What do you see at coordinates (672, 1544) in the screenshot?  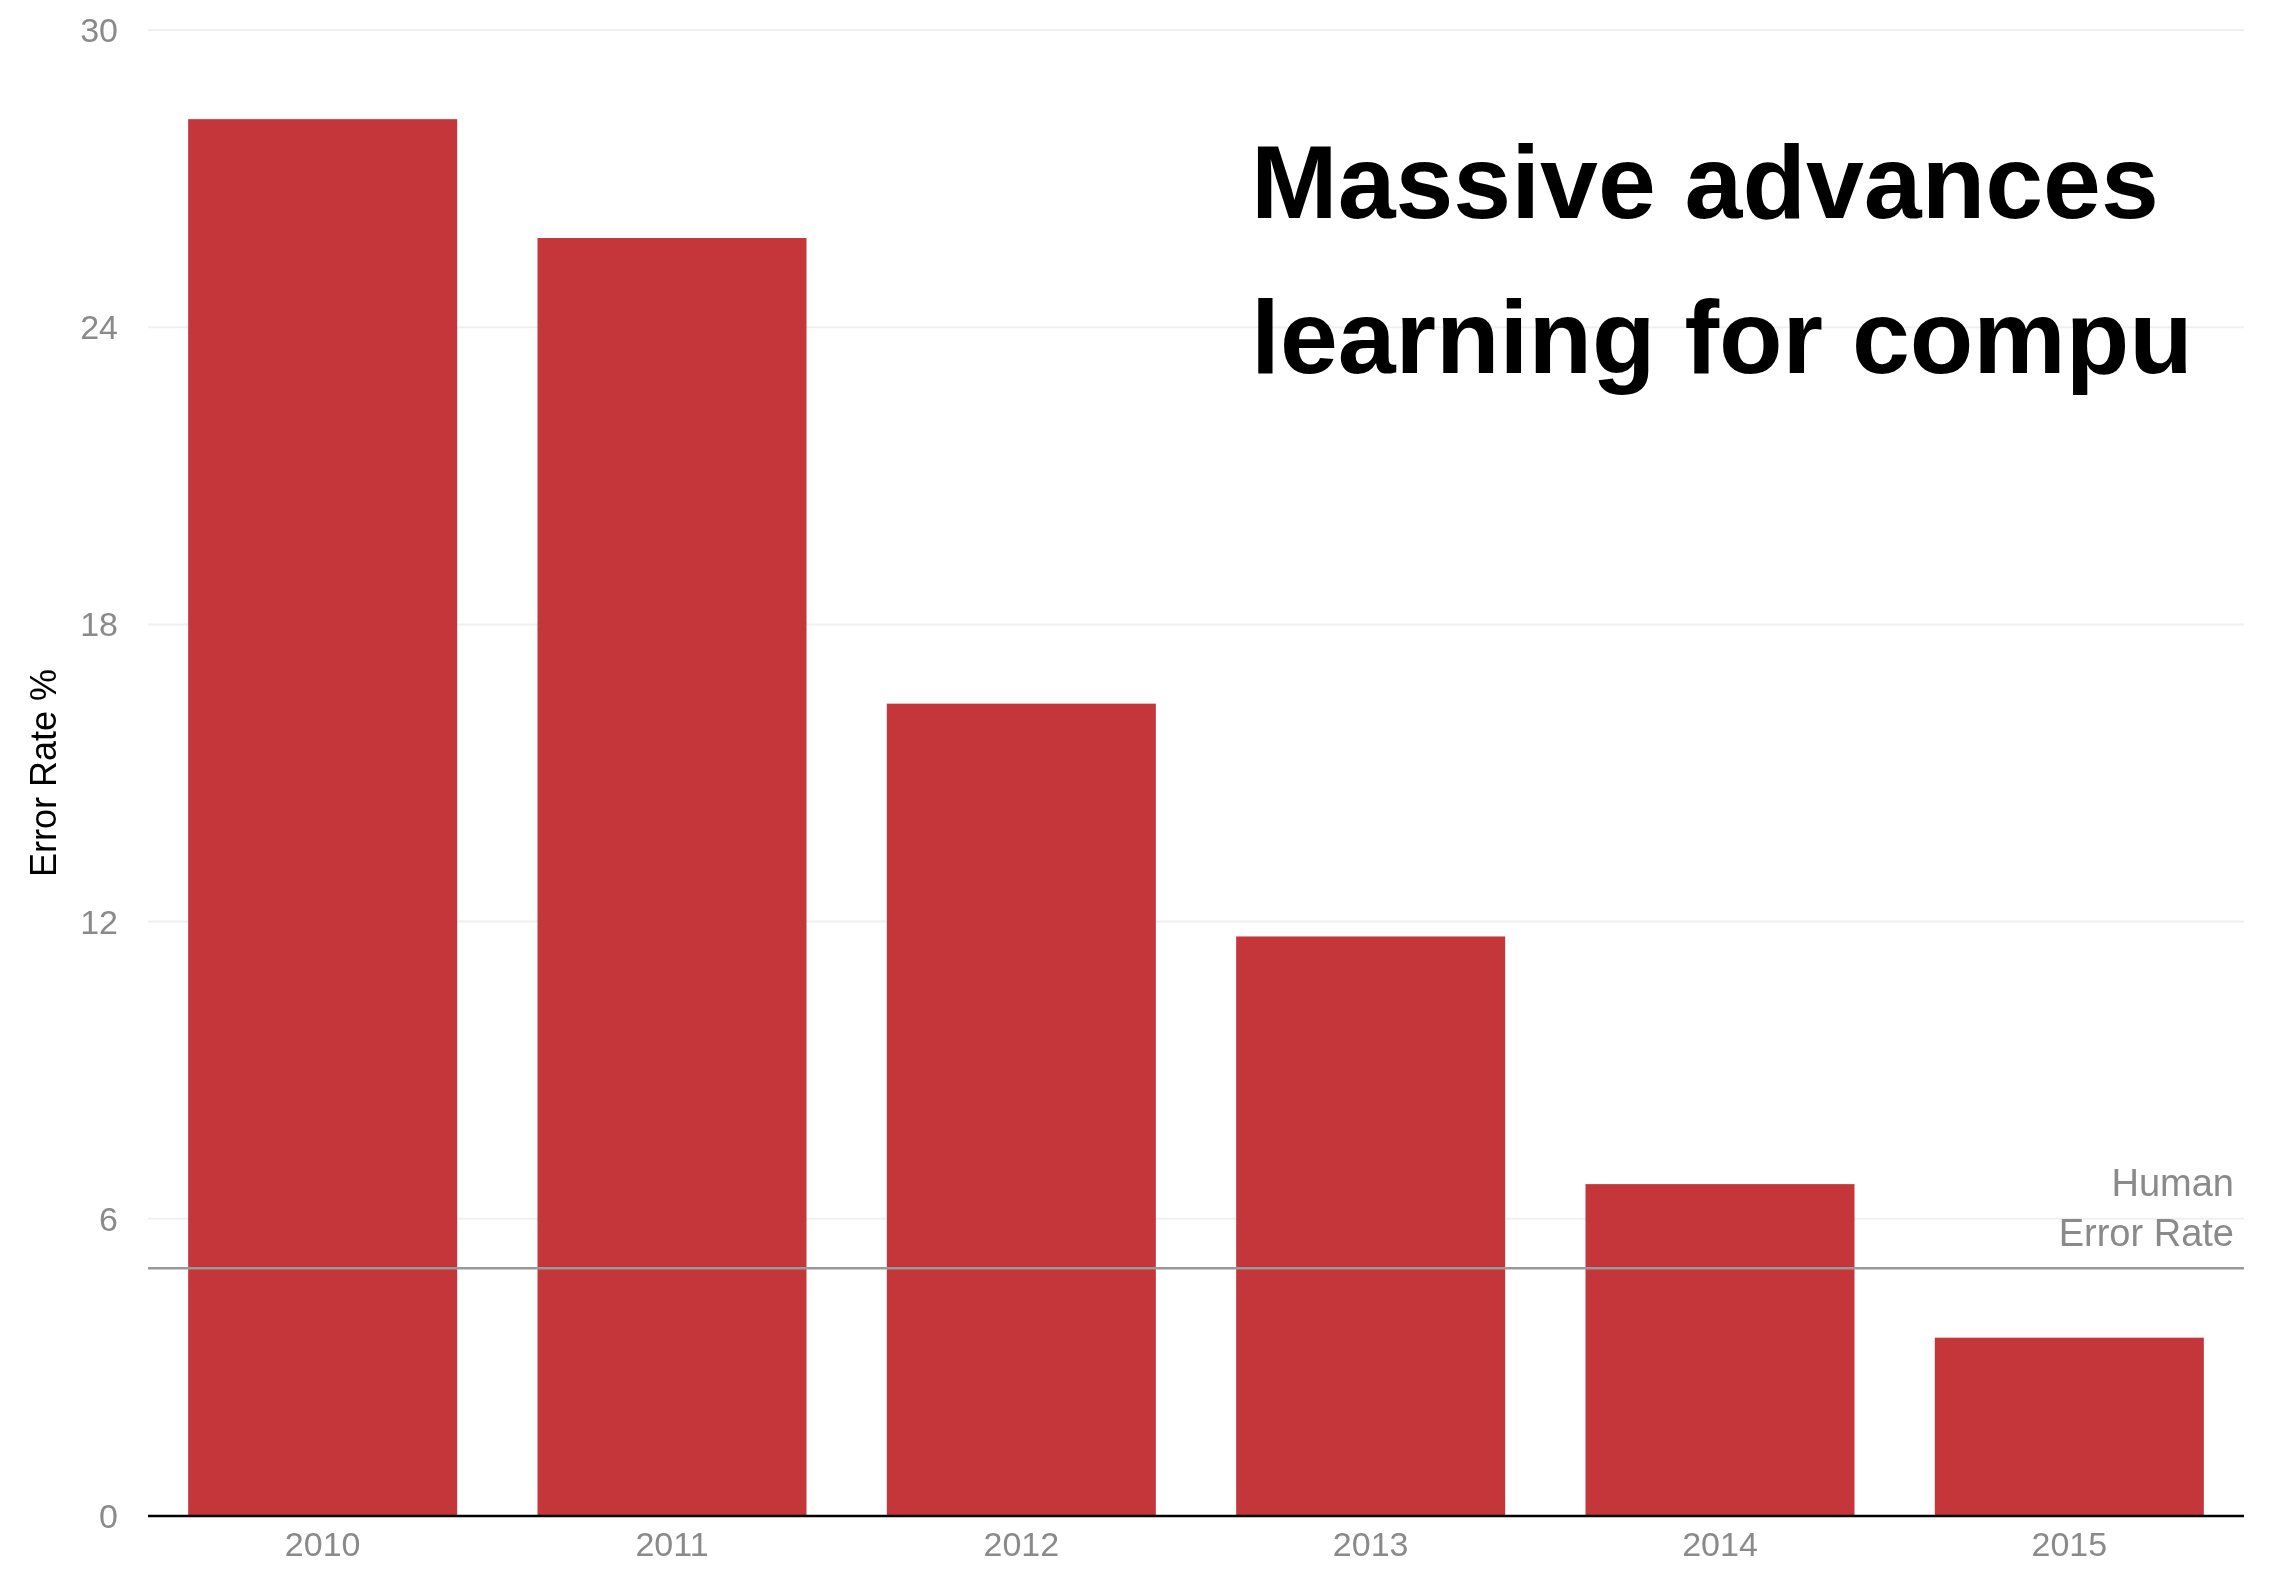 I see `x-tick-label: 2011` at bounding box center [672, 1544].